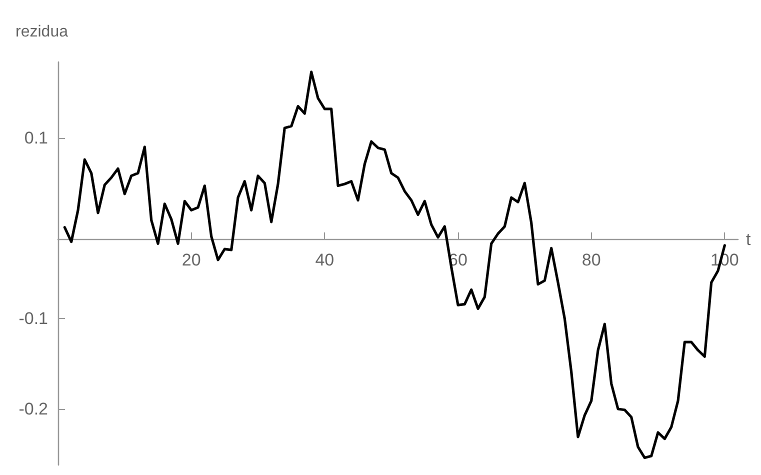 Image resolution: width=761 pixels, height=475 pixels. I want to click on y-axis-title: rezidua, so click(42, 32).